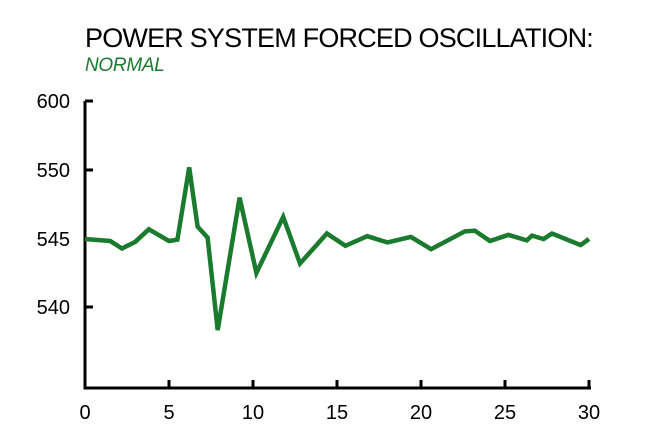 The height and width of the screenshot is (445, 646). I want to click on chart-subtitle: NORMAL, so click(125, 65).